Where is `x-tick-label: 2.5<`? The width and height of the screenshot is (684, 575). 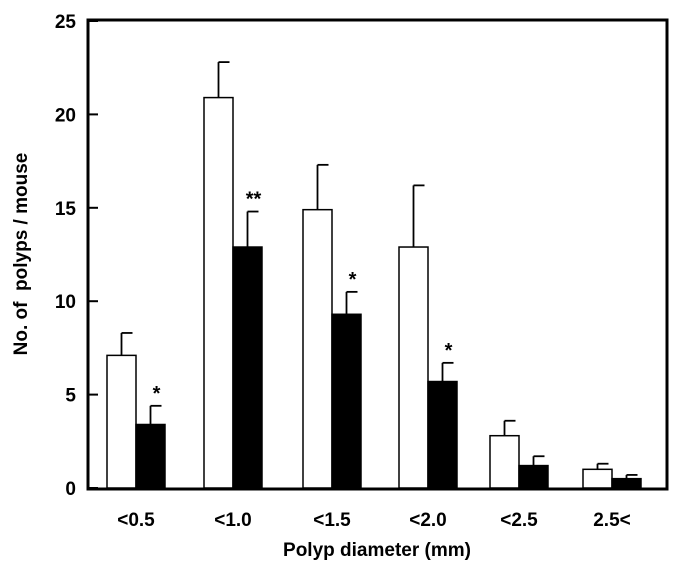
x-tick-label: 2.5< is located at coordinates (612, 520).